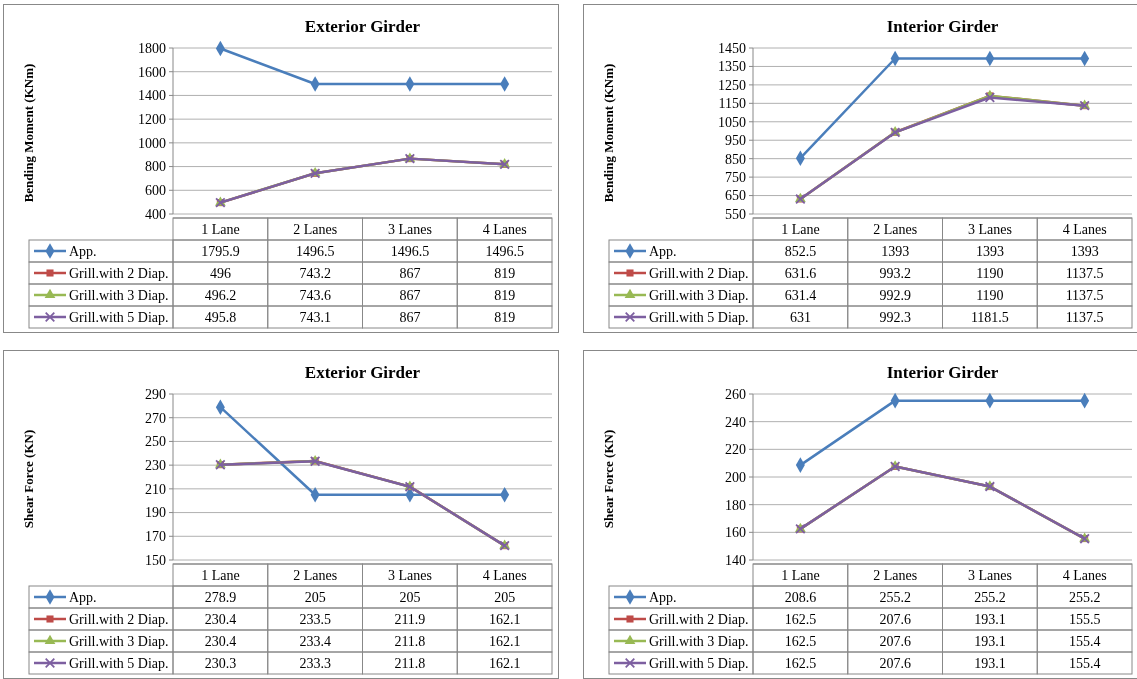 Image resolution: width=1137 pixels, height=679 pixels. What do you see at coordinates (315, 317) in the screenshot?
I see `data-label: 743.1` at bounding box center [315, 317].